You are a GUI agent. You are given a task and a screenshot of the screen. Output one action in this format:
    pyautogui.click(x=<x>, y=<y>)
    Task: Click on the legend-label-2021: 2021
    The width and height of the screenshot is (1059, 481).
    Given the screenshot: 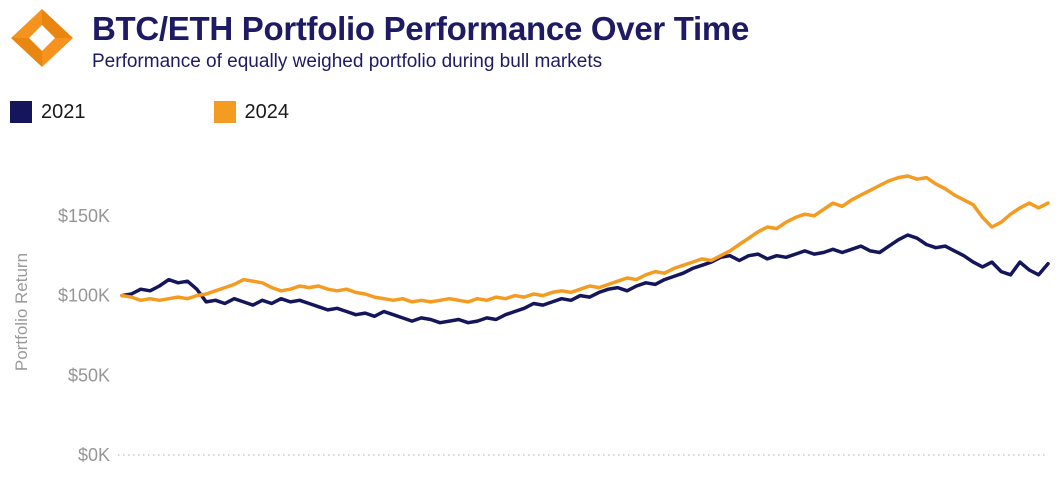 What is the action you would take?
    pyautogui.click(x=63, y=111)
    